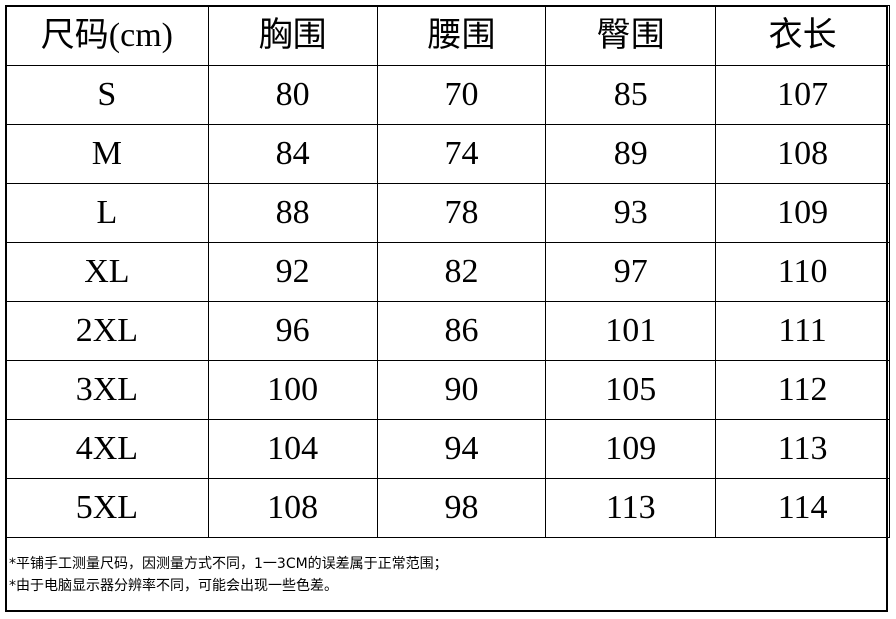  I want to click on measurement-cell: 93, so click(631, 213).